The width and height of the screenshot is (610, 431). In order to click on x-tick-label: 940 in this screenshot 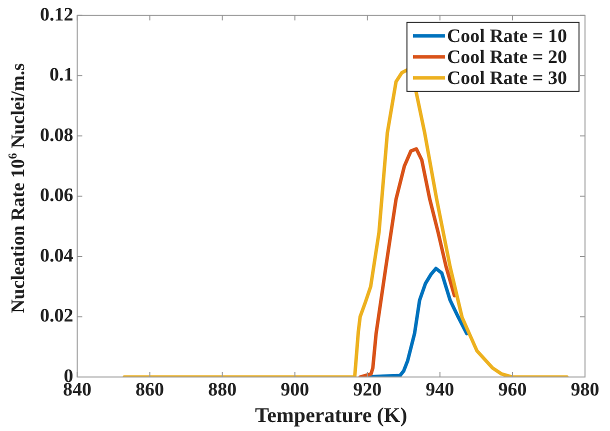, I will do `click(440, 389)`.